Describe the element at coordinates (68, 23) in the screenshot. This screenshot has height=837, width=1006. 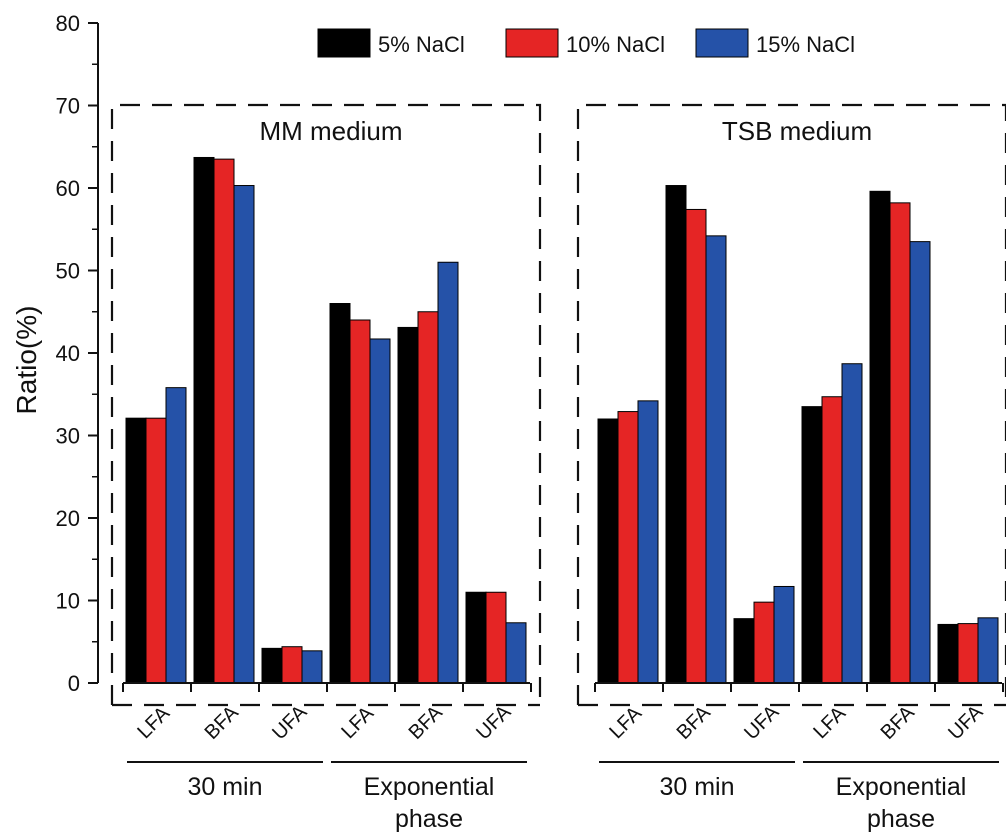
I see `y-tick-label: 80` at that location.